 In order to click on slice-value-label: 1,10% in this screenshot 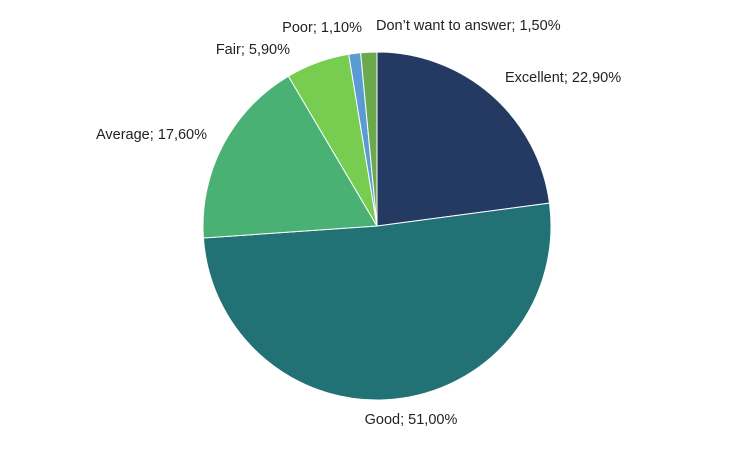, I will do `click(341, 28)`.